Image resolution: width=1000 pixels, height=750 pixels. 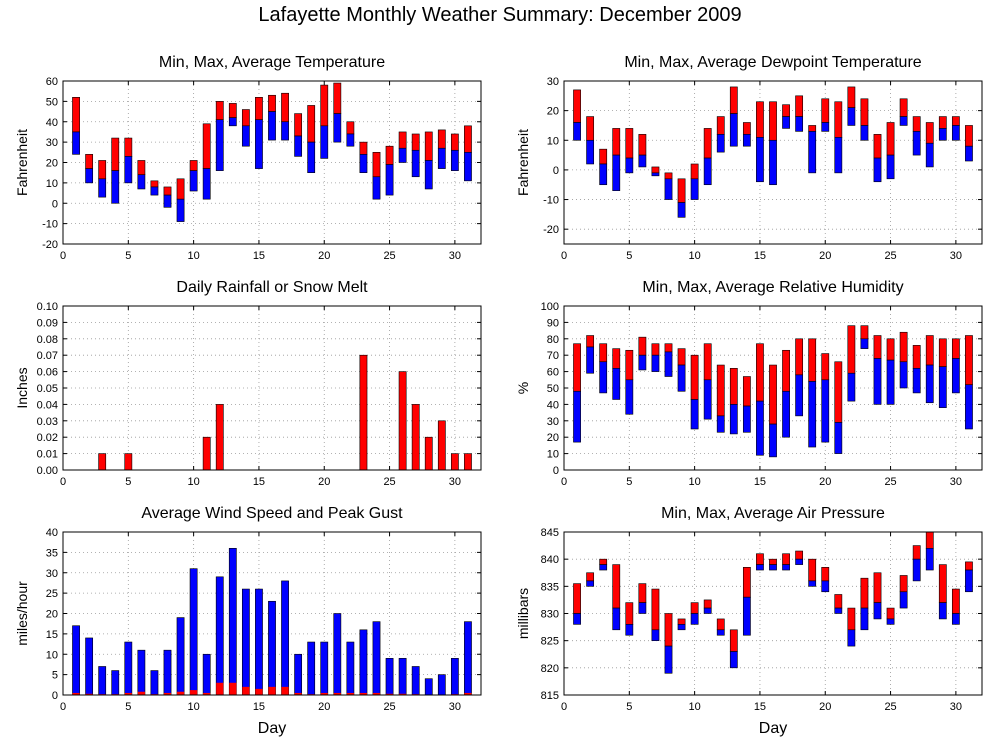 I want to click on y-tick-label: 10, so click(x=52, y=184).